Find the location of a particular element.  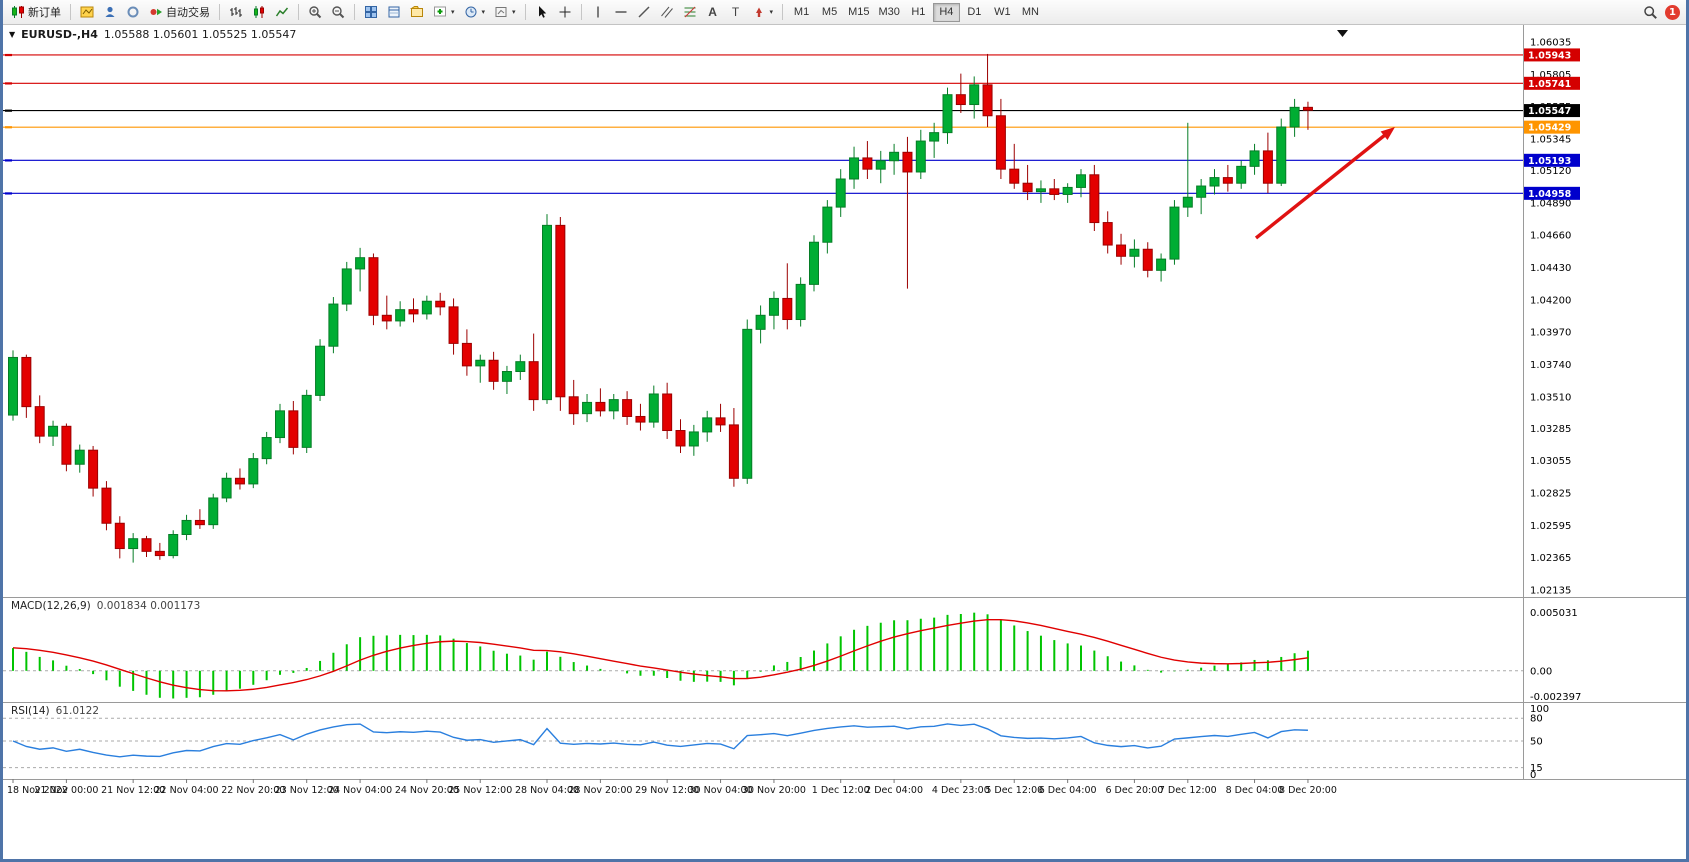

indicators-button: ▾ is located at coordinates (444, 12).